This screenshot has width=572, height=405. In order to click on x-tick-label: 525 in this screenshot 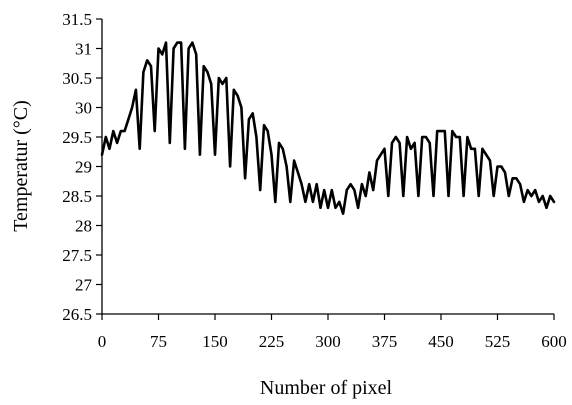, I will do `click(498, 341)`.